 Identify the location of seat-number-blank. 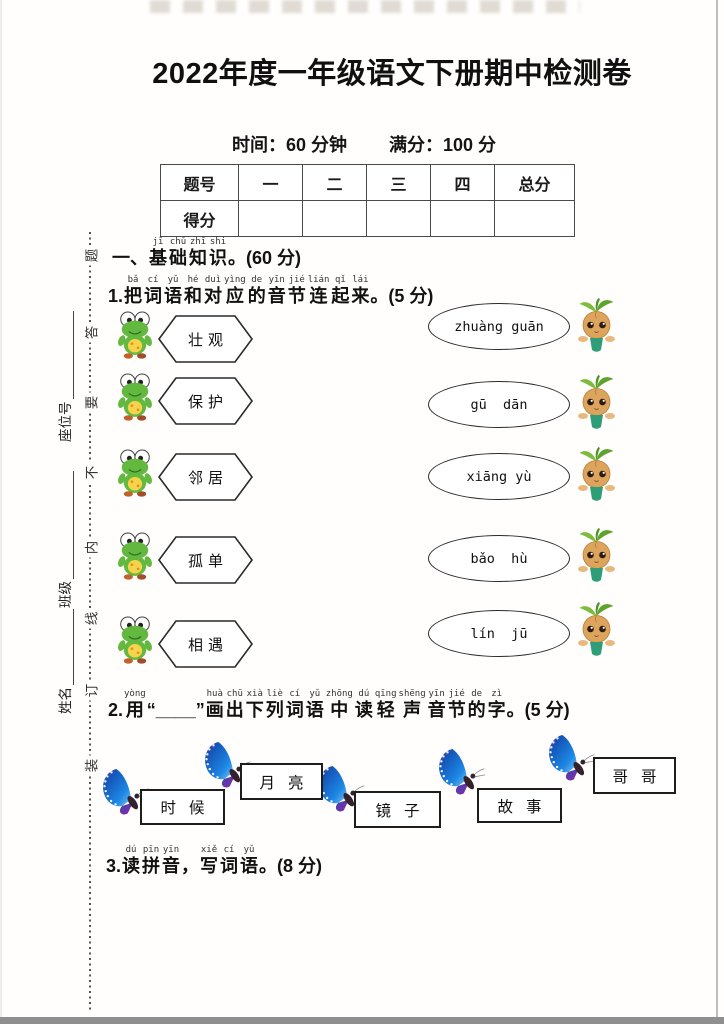
(66, 355).